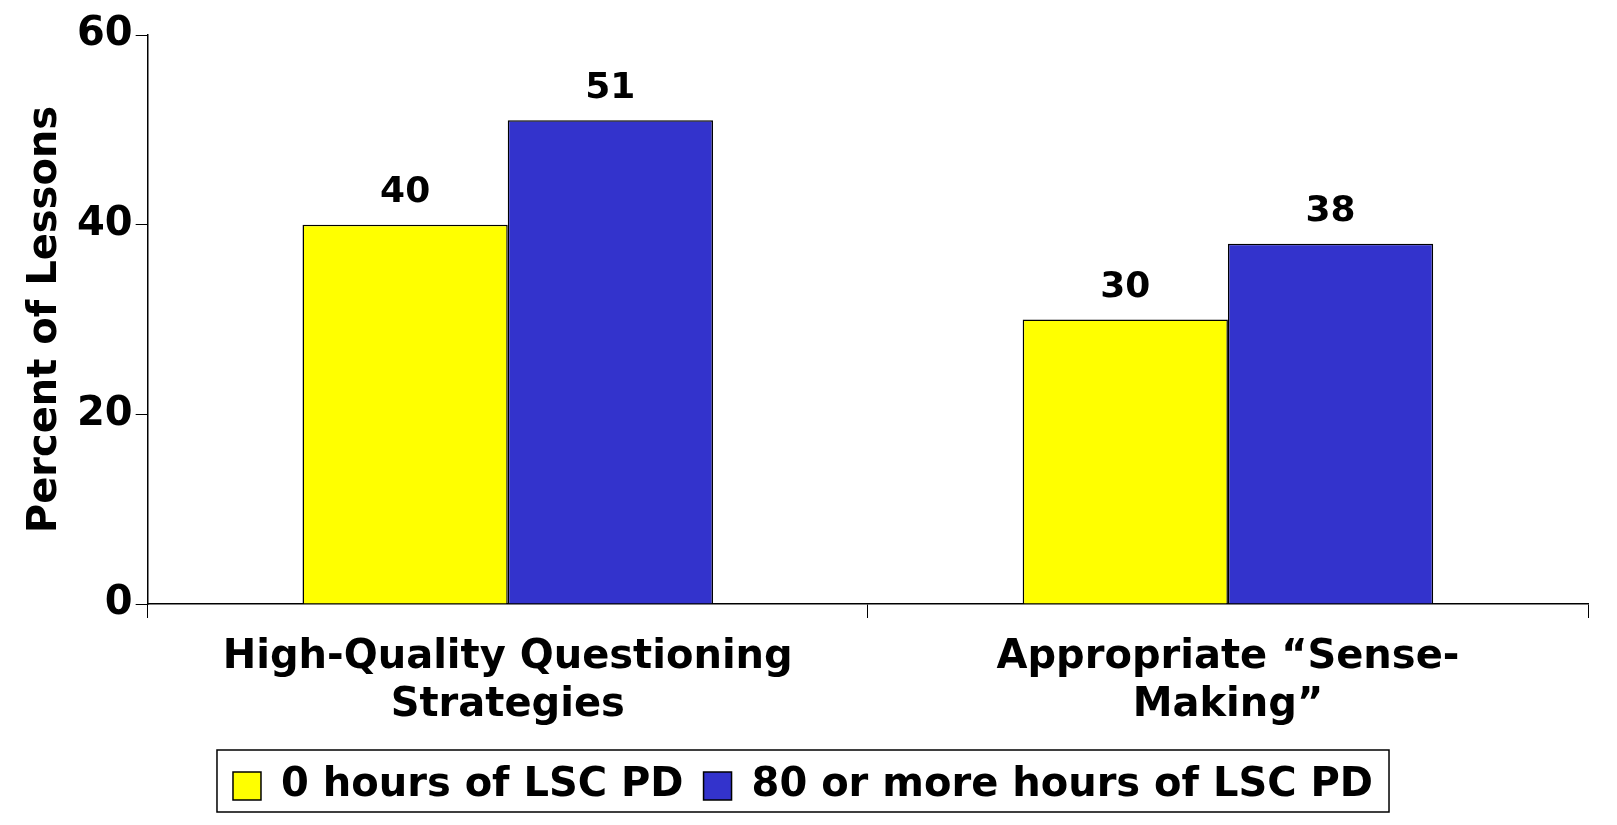 The width and height of the screenshot is (1617, 825). What do you see at coordinates (1330, 208) in the screenshot?
I see `data-label: 38` at bounding box center [1330, 208].